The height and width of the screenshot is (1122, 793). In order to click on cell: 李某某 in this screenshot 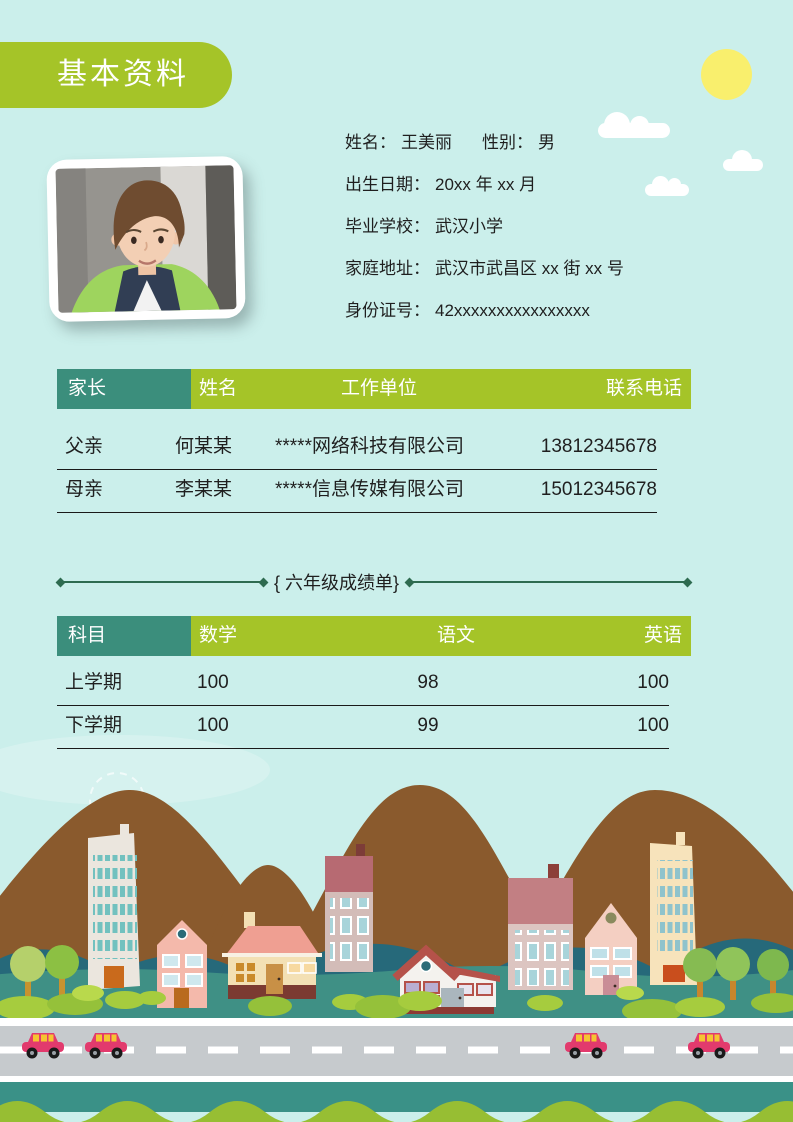, I will do `click(204, 489)`.